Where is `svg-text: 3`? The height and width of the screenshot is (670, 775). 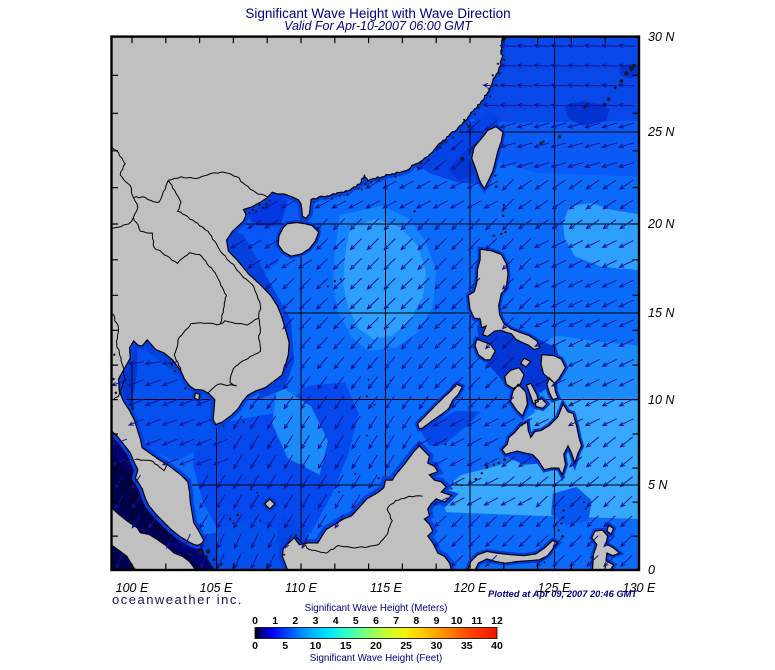
svg-text: 3 is located at coordinates (316, 621).